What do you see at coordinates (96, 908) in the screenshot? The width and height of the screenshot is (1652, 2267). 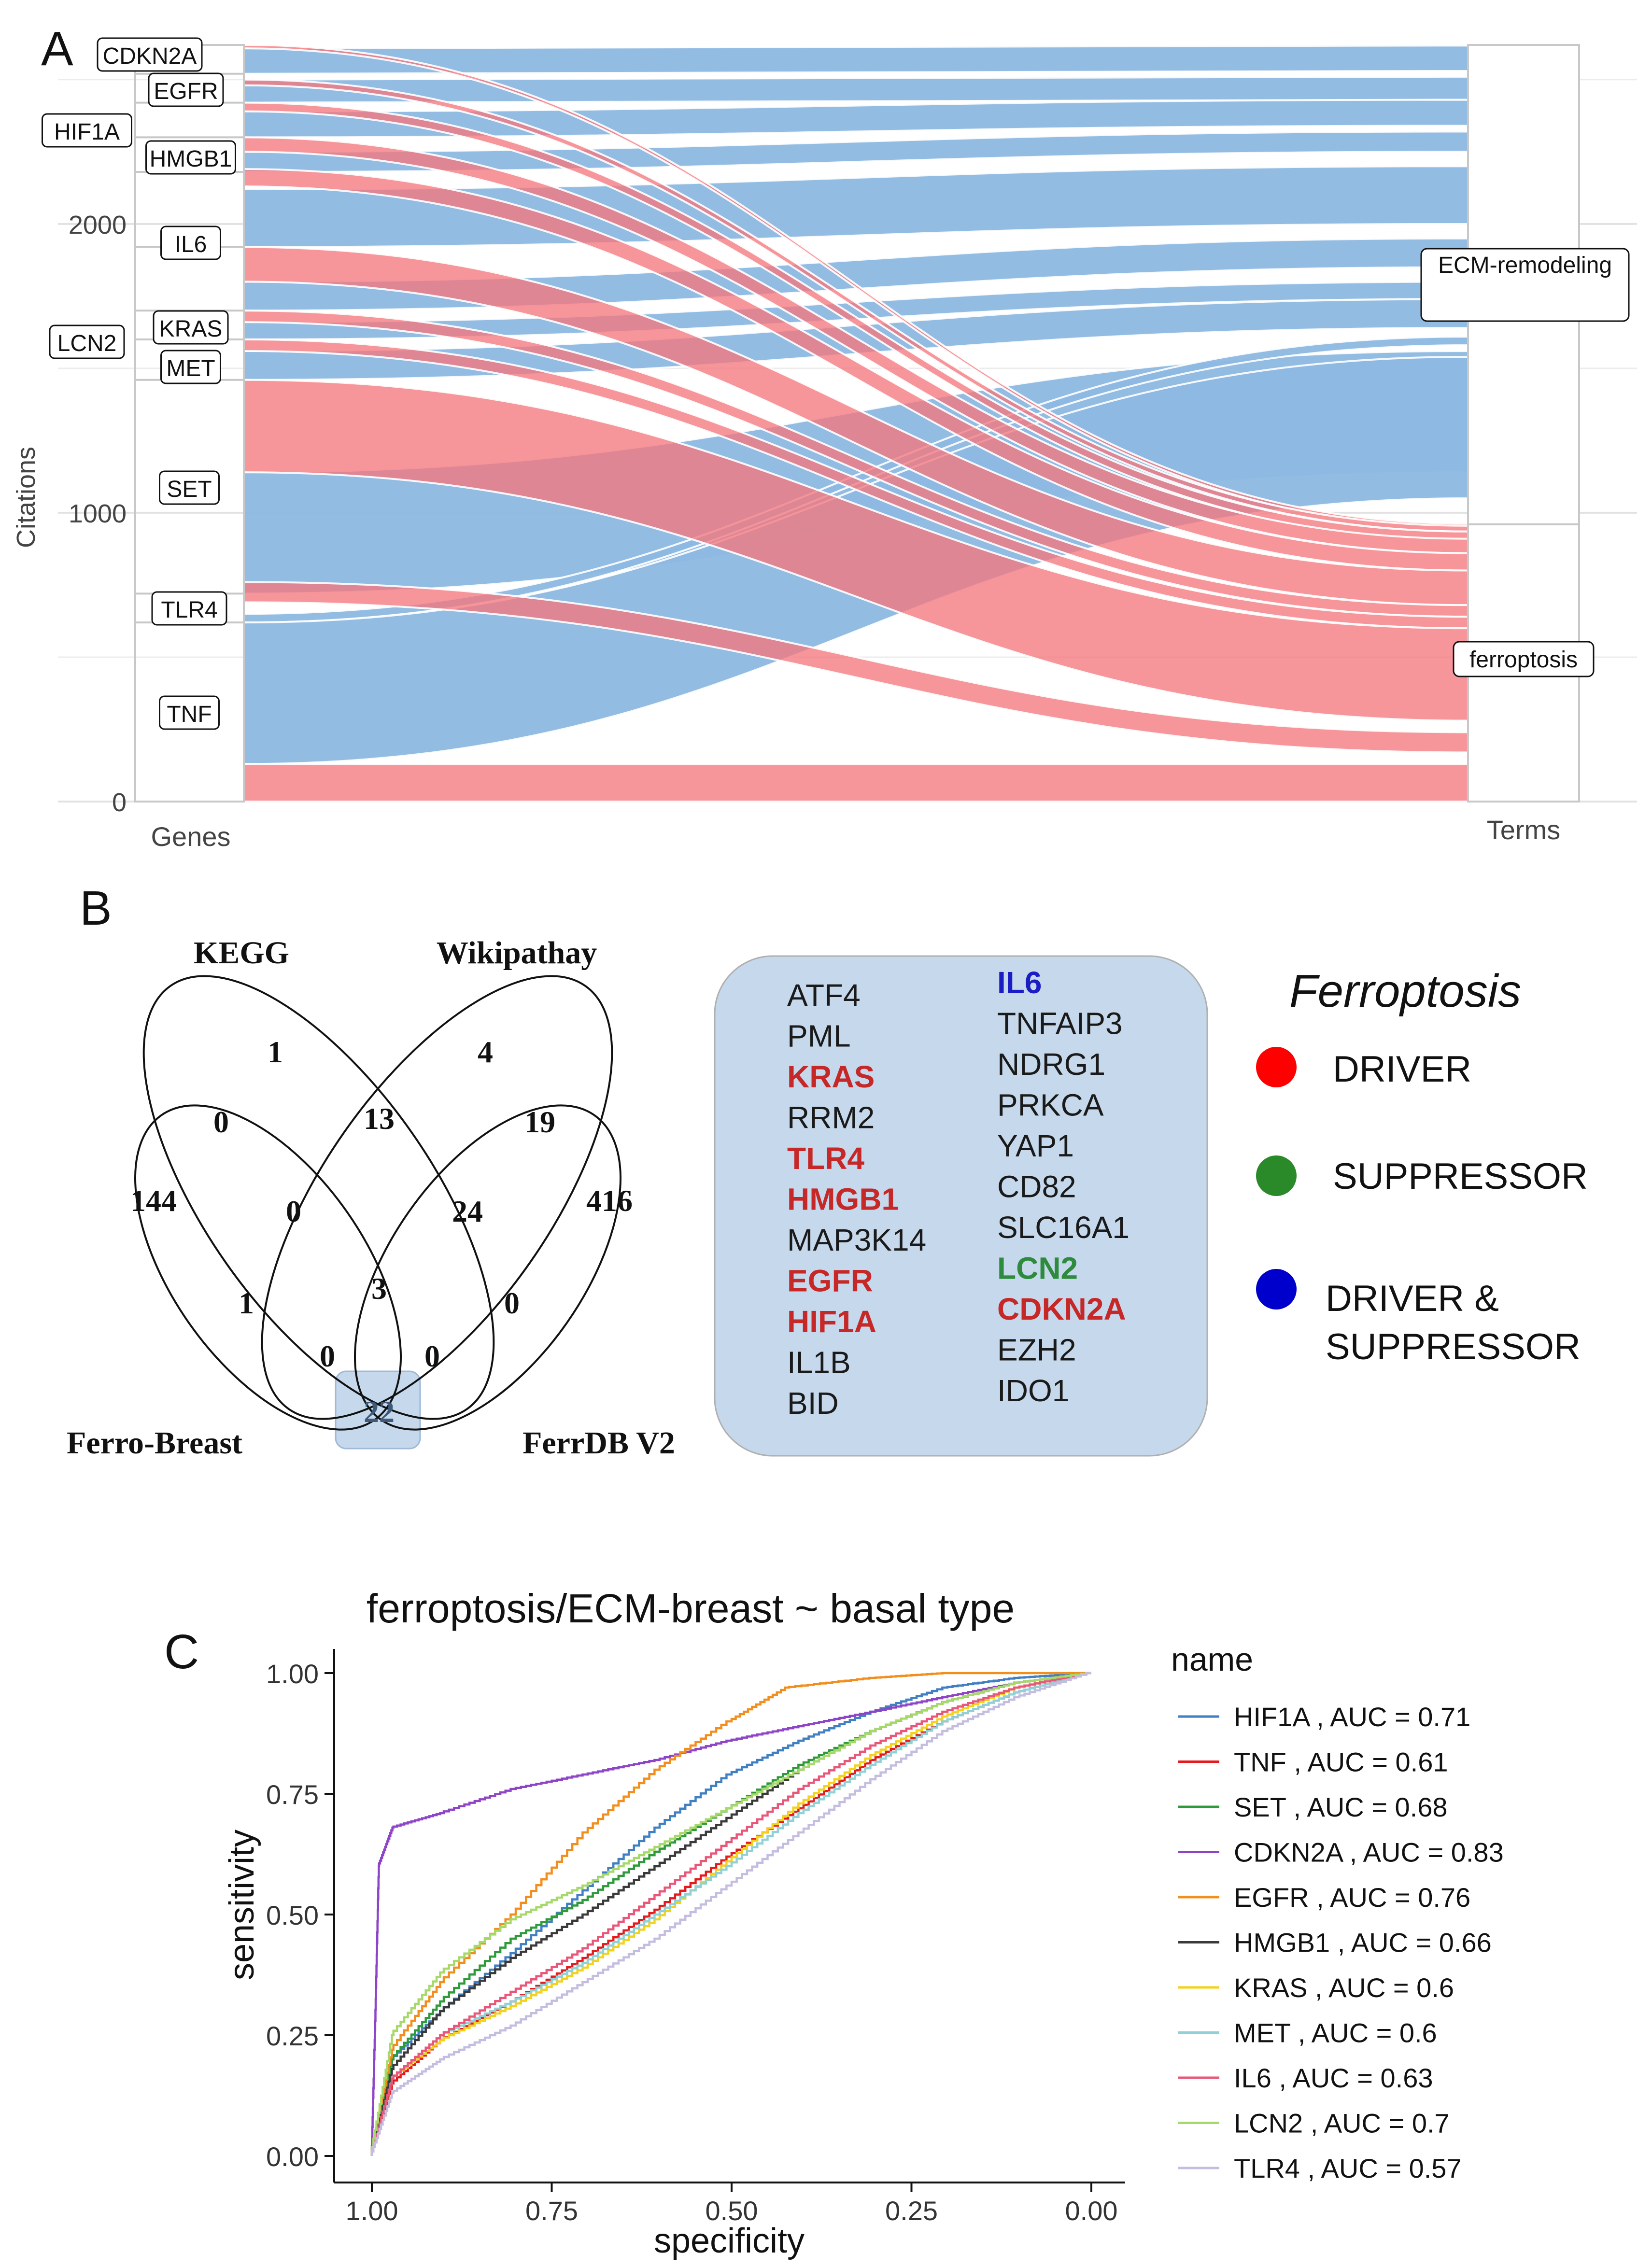 I see `panel-label-b: B` at bounding box center [96, 908].